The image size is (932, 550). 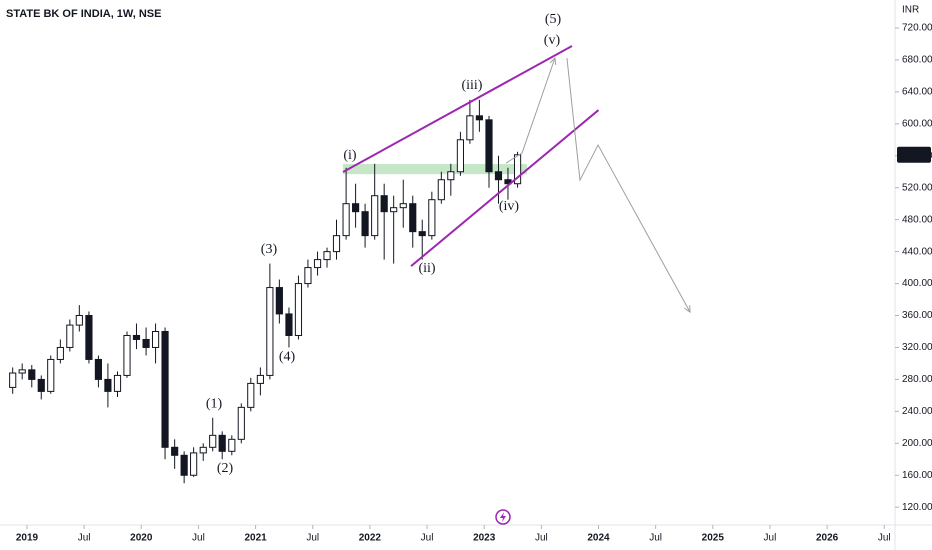 I want to click on support-zone, so click(x=435, y=169).